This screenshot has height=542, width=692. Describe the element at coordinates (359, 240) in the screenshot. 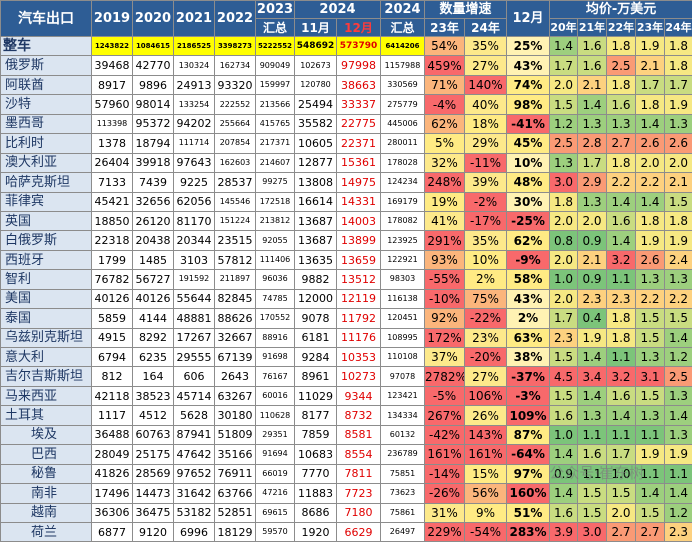

I see `volume-cell: 13899` at that location.